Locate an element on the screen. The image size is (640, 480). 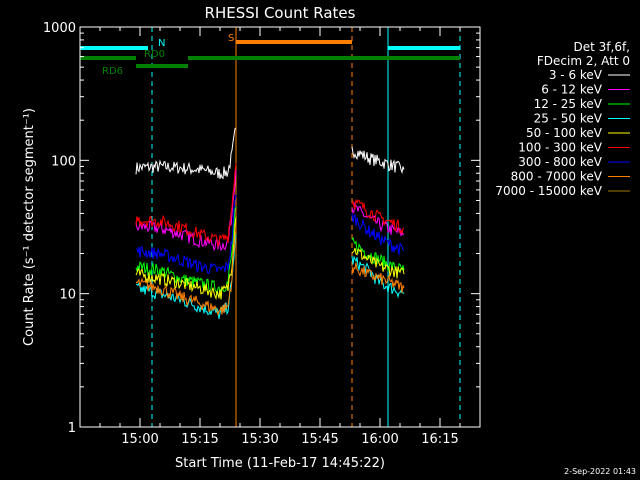
legend-label-2: 12 - 25 keV is located at coordinates (568, 104).